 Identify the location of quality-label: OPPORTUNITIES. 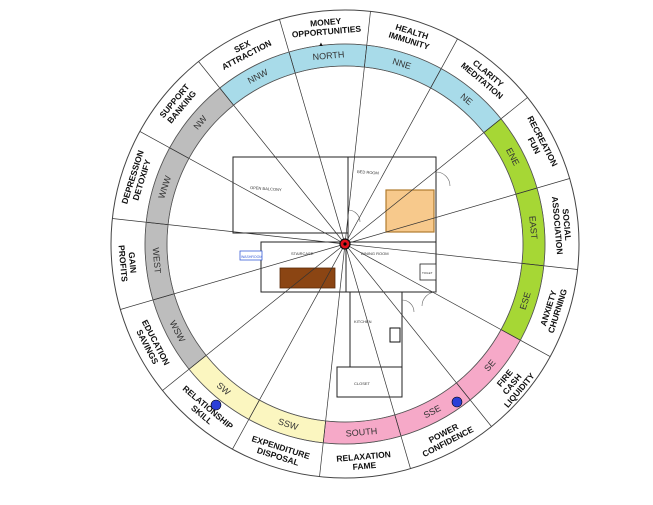
(326, 32).